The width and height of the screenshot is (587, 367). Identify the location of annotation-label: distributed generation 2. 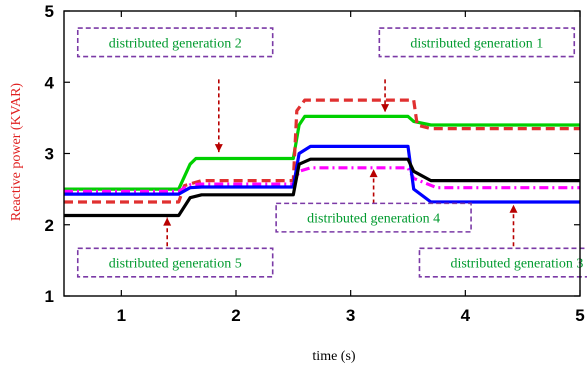
(175, 43).